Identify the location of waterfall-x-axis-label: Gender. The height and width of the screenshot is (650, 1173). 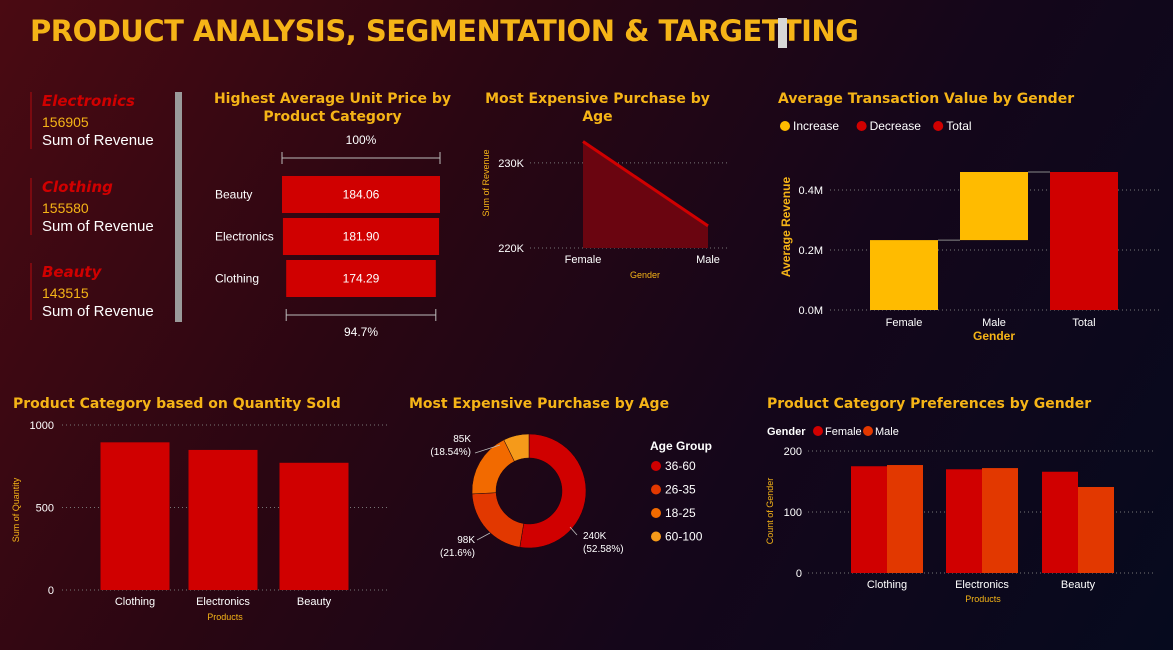
(994, 336).